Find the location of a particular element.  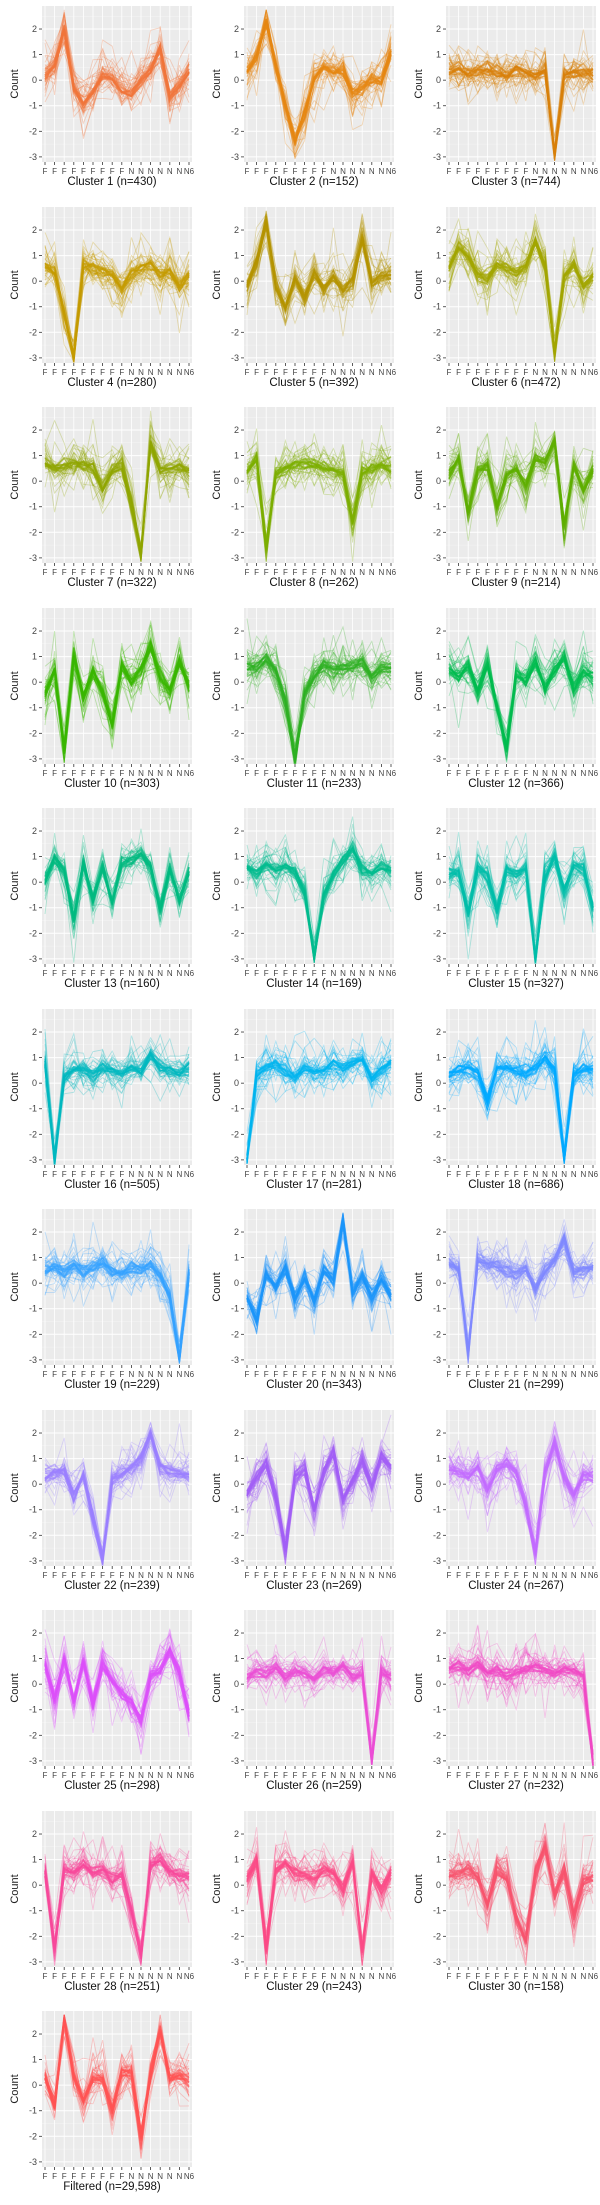

plot-background is located at coordinates (117, 1086).